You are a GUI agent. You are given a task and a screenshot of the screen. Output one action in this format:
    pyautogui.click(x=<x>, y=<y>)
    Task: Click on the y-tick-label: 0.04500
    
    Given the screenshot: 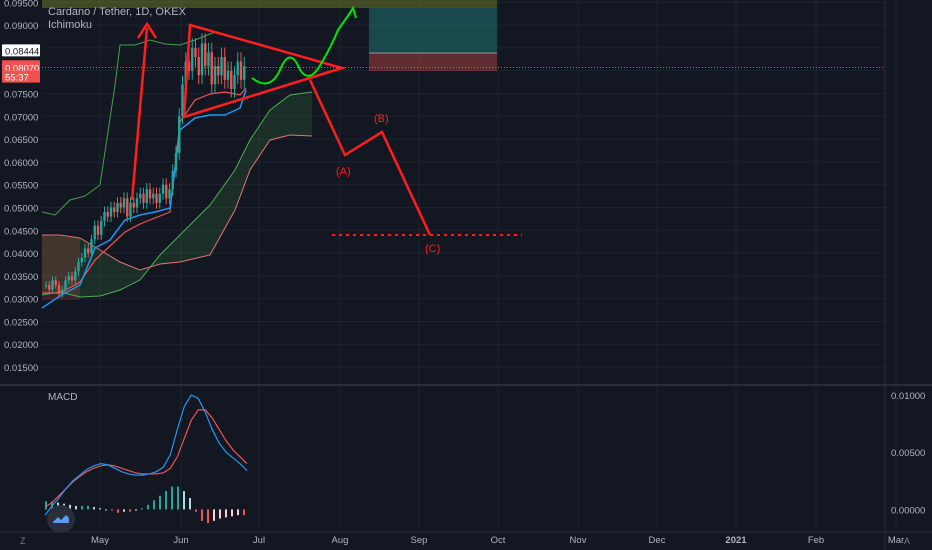 What is the action you would take?
    pyautogui.click(x=21, y=231)
    